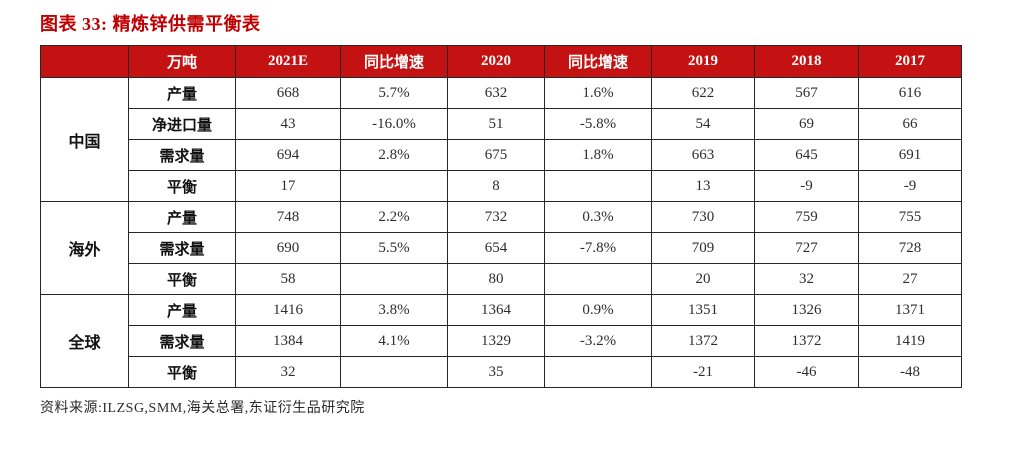  Describe the element at coordinates (598, 124) in the screenshot. I see `value-cell: -5.8%` at that location.